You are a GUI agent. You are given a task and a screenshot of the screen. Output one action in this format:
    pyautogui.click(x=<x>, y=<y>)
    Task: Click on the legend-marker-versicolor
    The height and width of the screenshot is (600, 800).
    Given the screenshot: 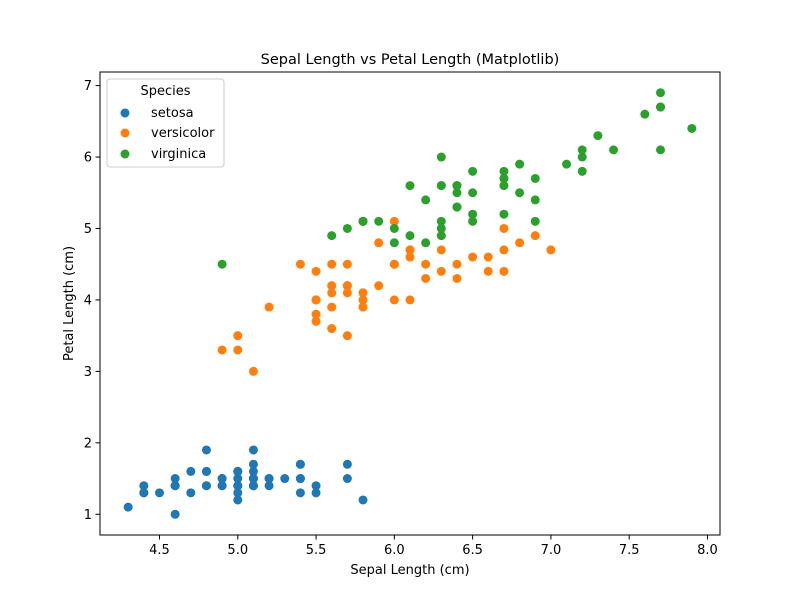 What is the action you would take?
    pyautogui.click(x=125, y=133)
    